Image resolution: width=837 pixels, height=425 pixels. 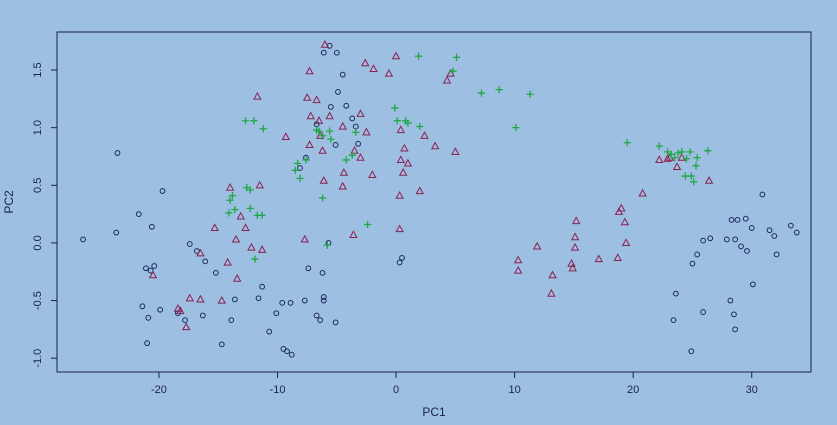 What do you see at coordinates (278, 390) in the screenshot?
I see `x-tick-label: -10` at bounding box center [278, 390].